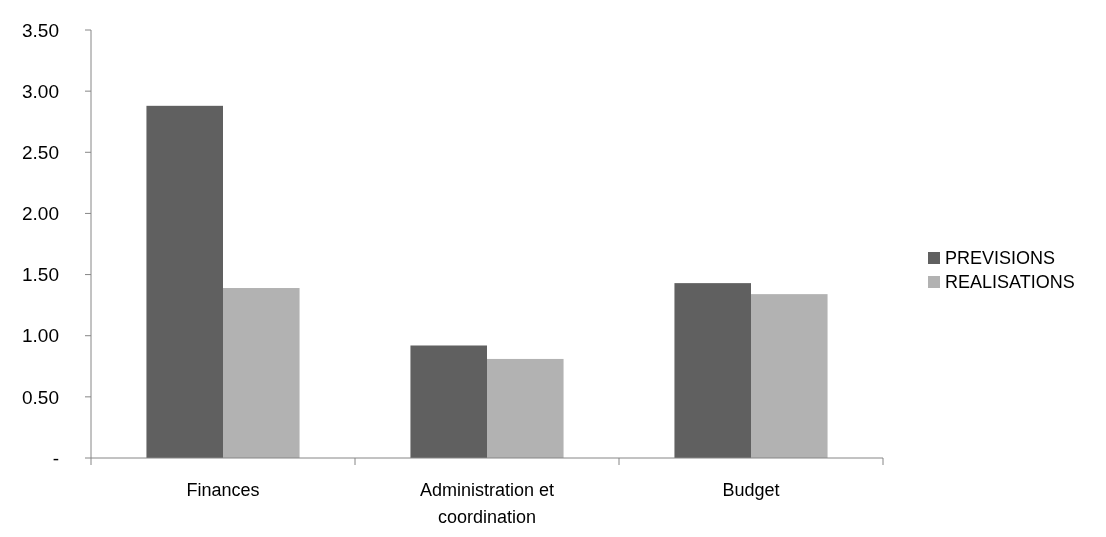 The height and width of the screenshot is (537, 1106). I want to click on x-tick-label: Budget, so click(751, 490).